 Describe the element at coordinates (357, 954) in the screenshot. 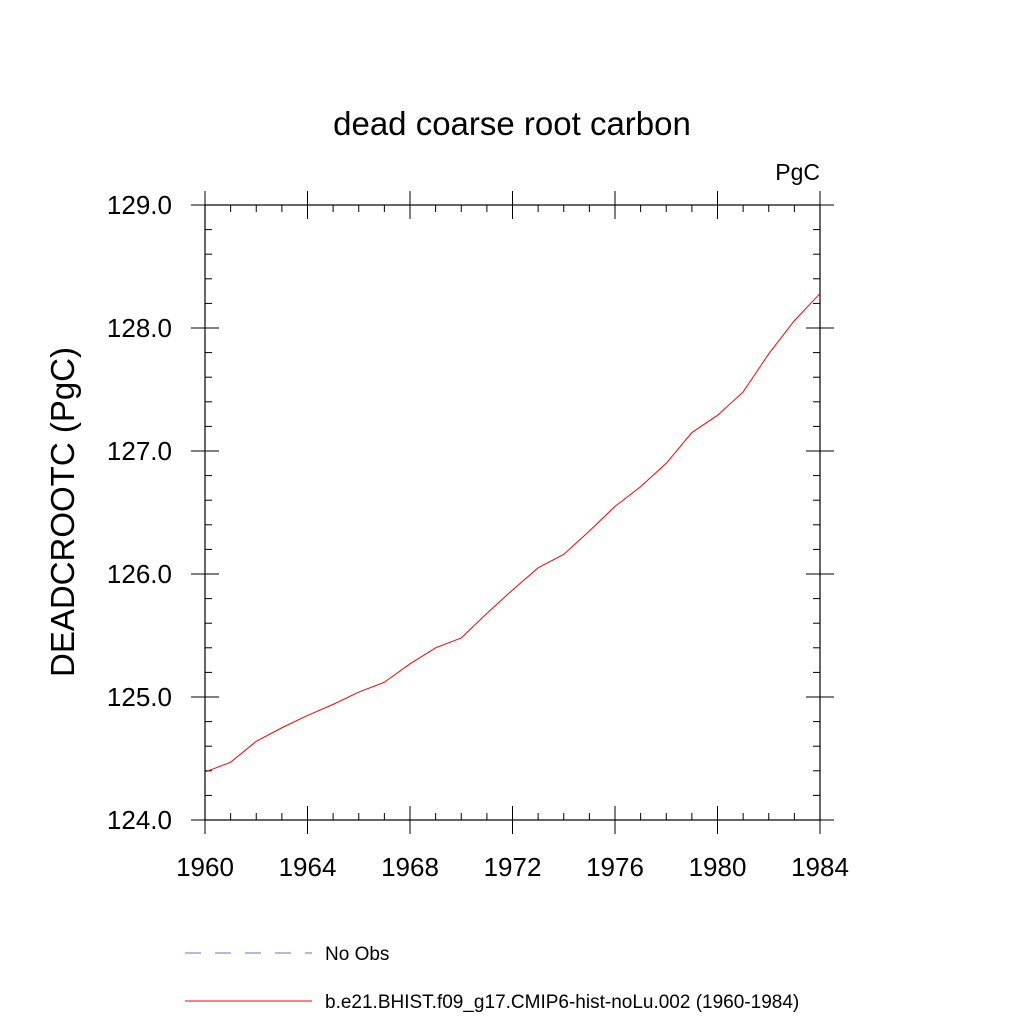

I see `legend-label: No Obs` at that location.